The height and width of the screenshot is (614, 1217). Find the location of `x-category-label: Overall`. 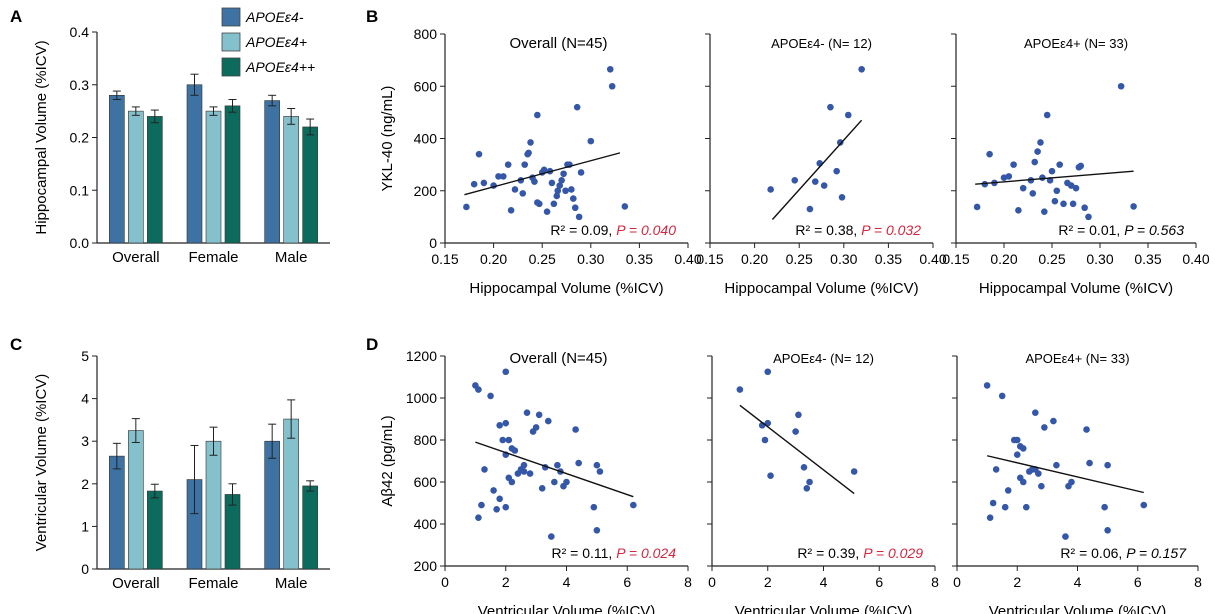

x-category-label: Overall is located at coordinates (136, 257).